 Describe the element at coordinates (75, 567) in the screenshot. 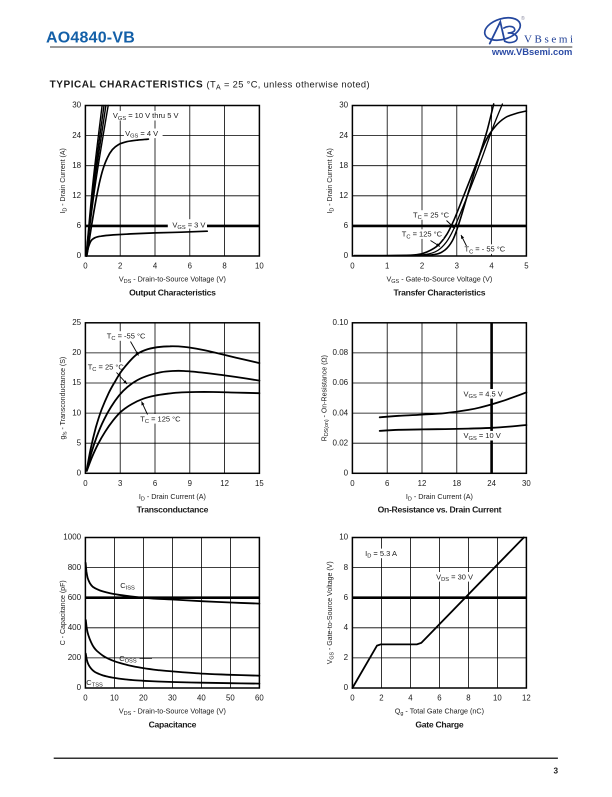

I see `svg-text: 800` at that location.